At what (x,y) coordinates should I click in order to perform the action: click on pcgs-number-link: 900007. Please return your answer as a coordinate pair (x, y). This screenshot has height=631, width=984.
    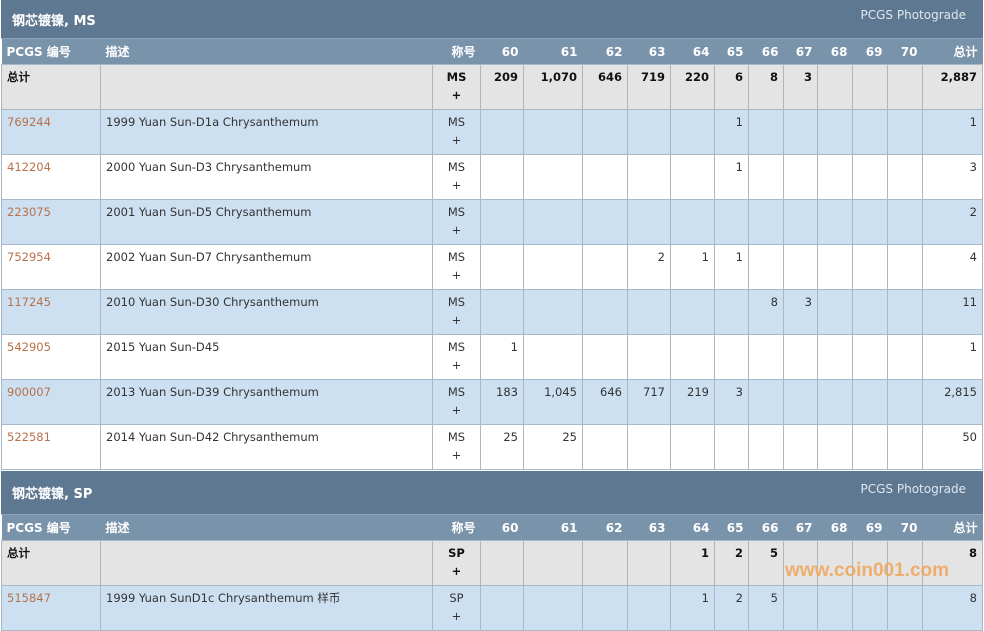
    Looking at the image, I should click on (29, 392).